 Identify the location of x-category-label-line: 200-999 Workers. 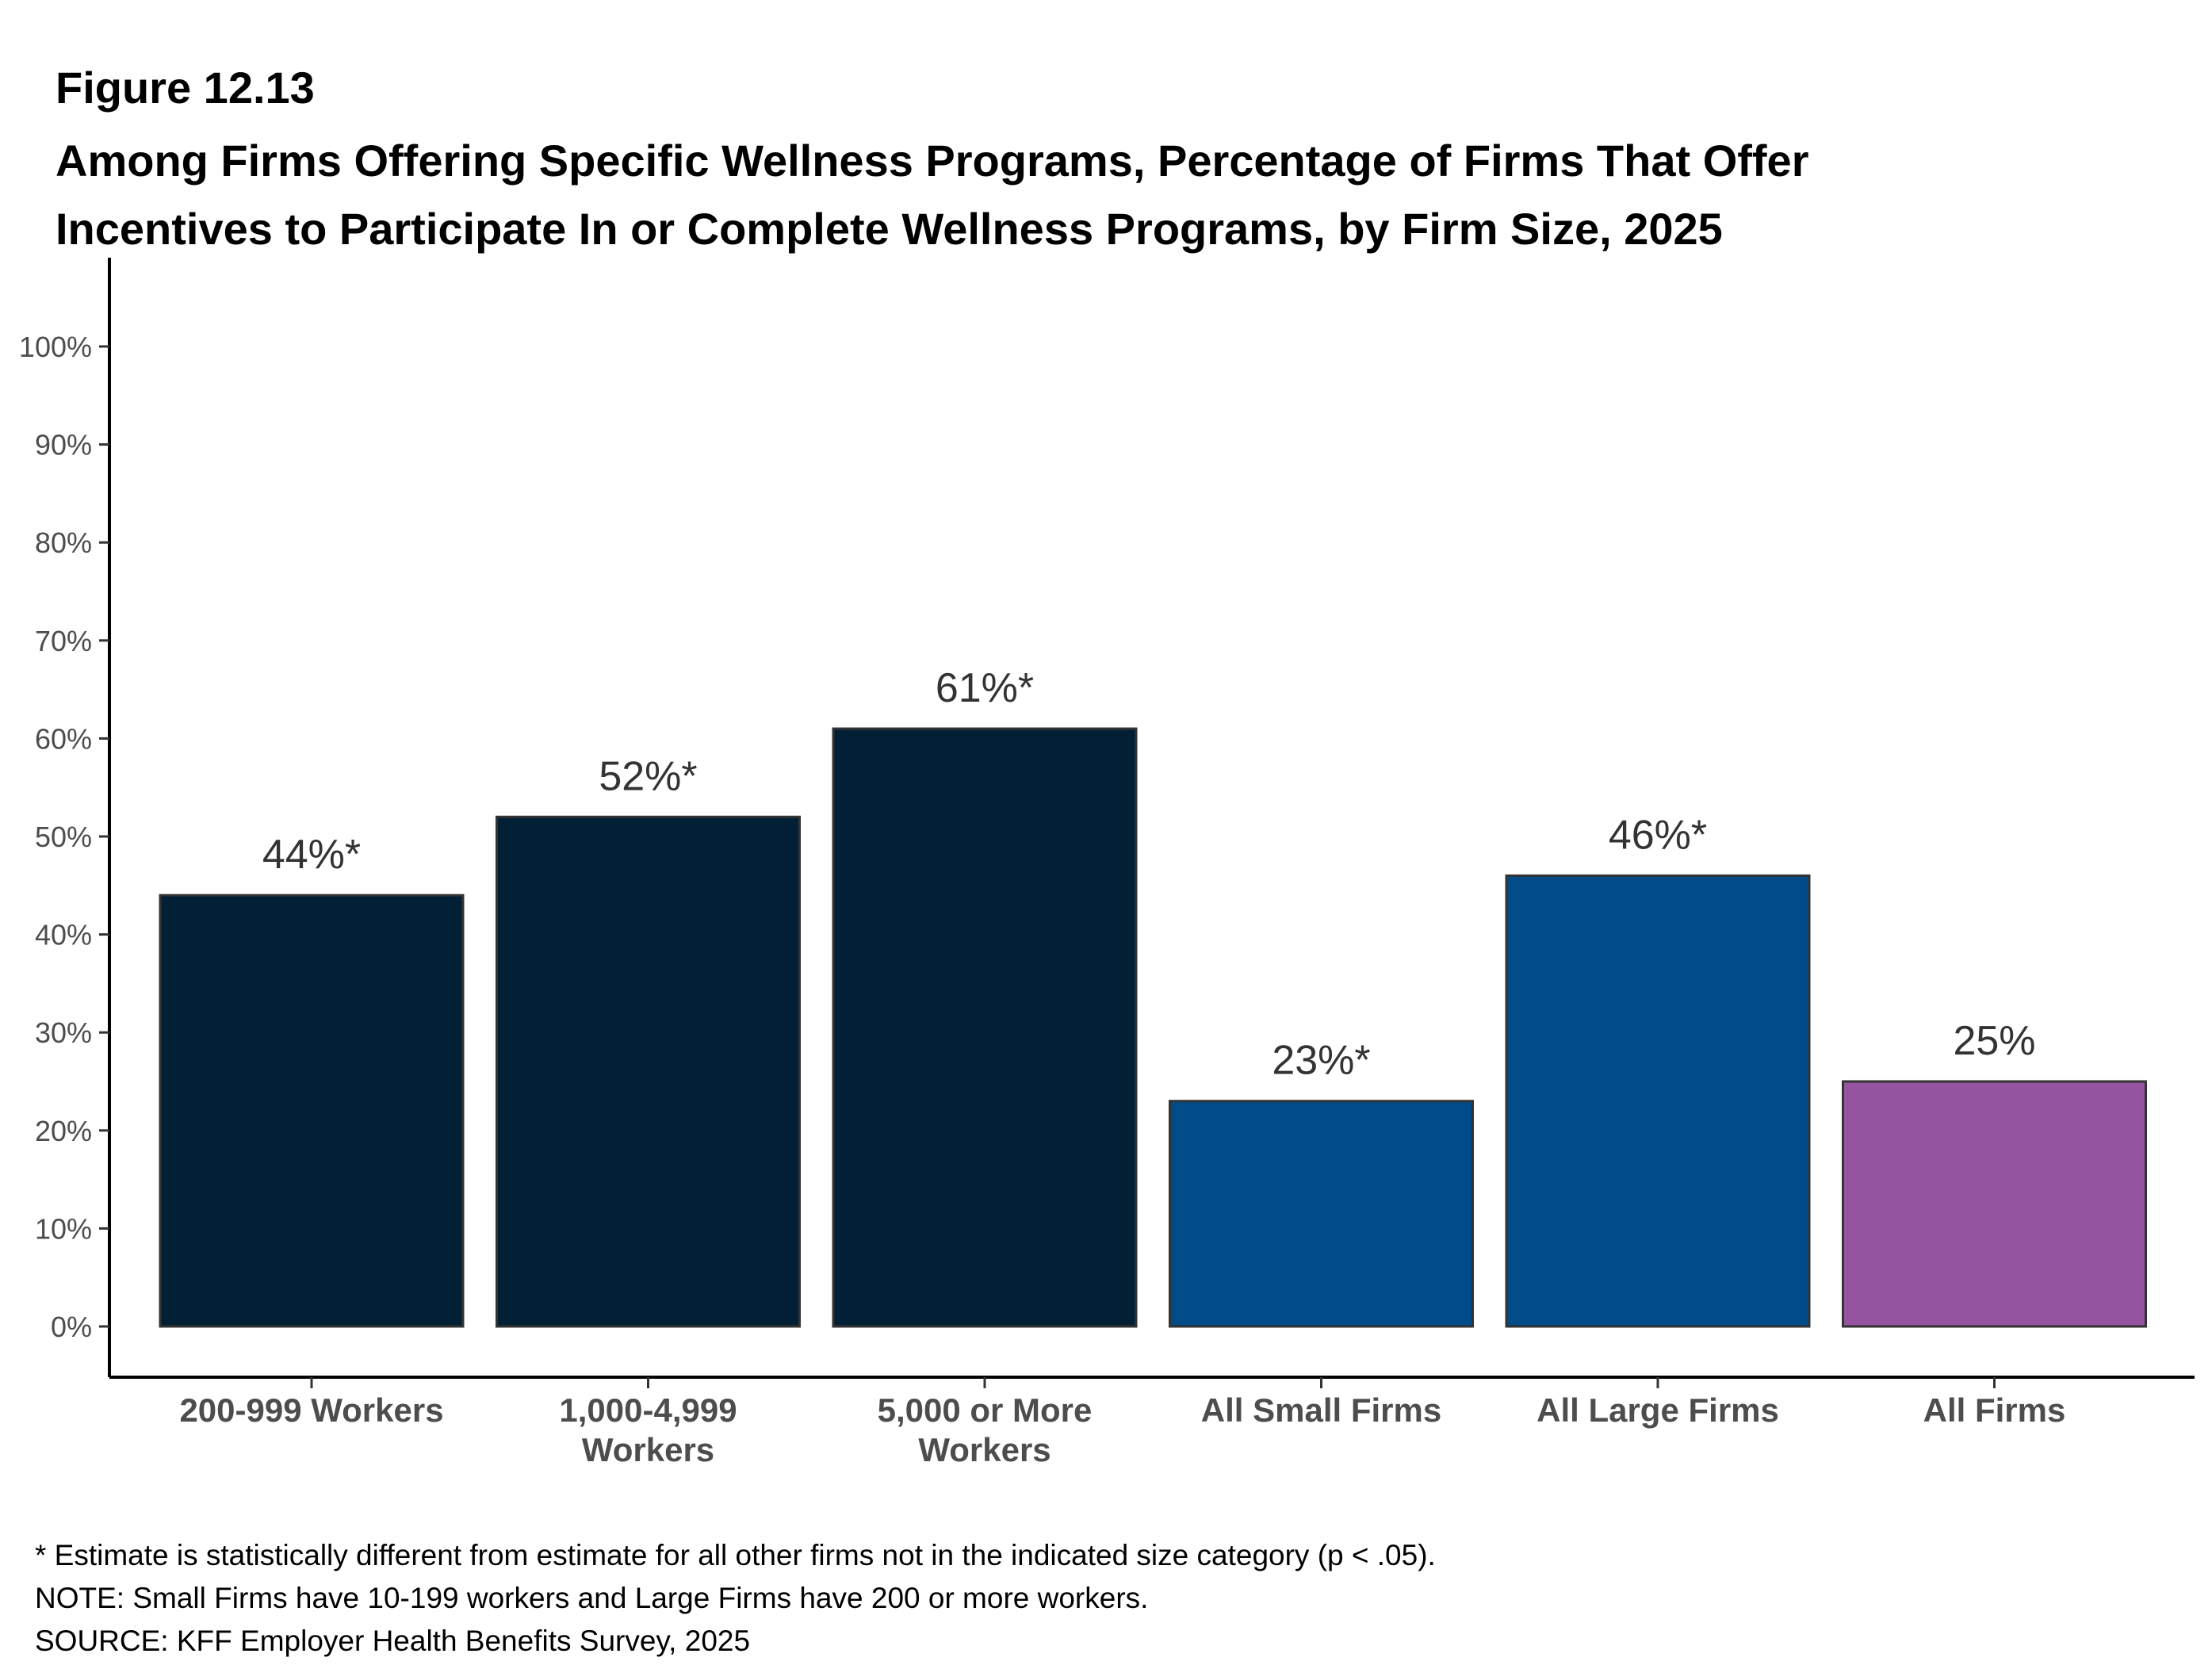
(311, 1410).